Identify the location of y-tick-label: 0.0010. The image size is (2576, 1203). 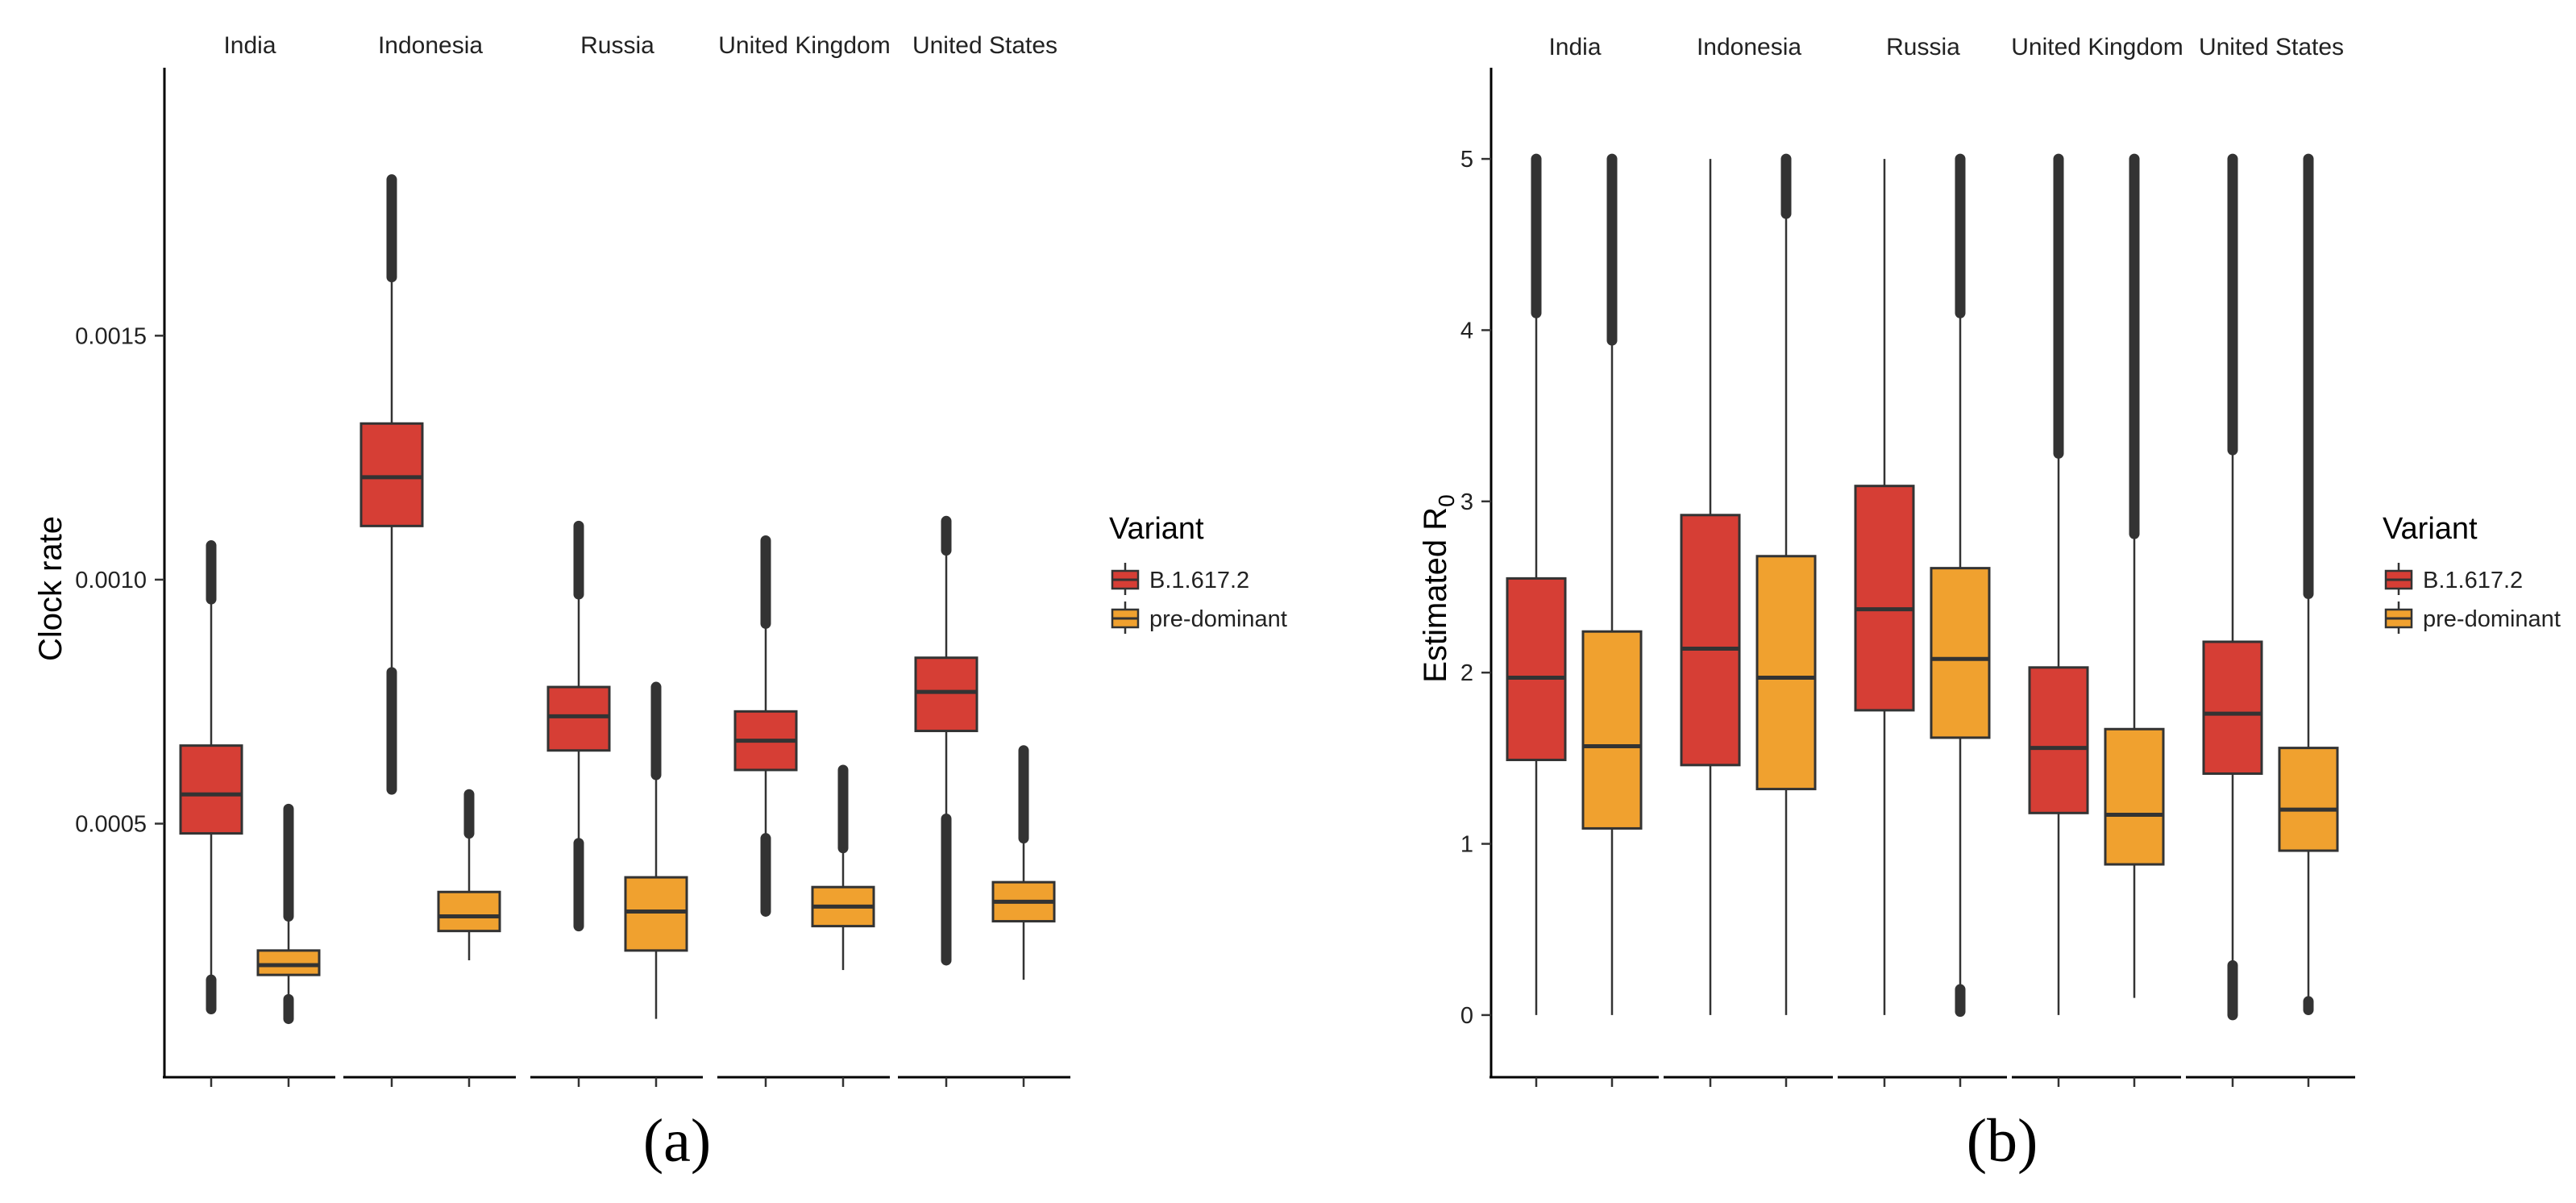
(111, 580).